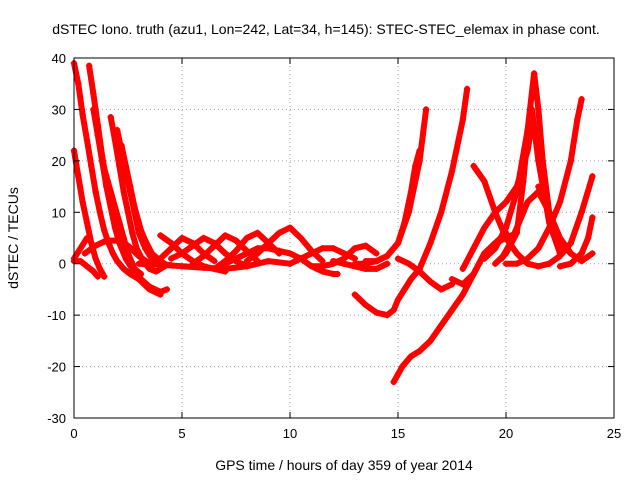 The height and width of the screenshot is (480, 640). I want to click on y-tick-label: -20, so click(56, 367).